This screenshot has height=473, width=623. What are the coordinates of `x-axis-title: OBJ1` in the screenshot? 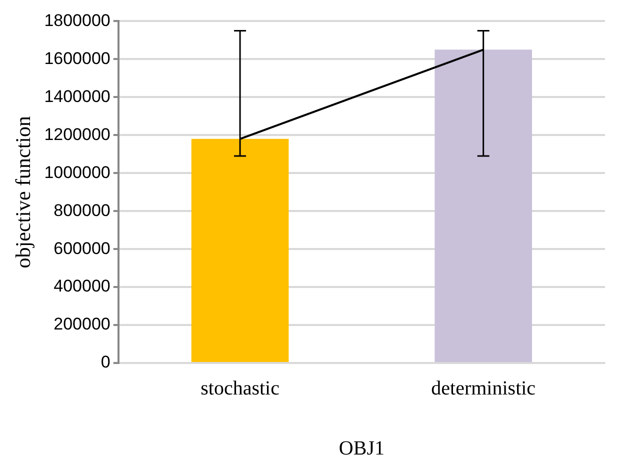 It's located at (361, 448).